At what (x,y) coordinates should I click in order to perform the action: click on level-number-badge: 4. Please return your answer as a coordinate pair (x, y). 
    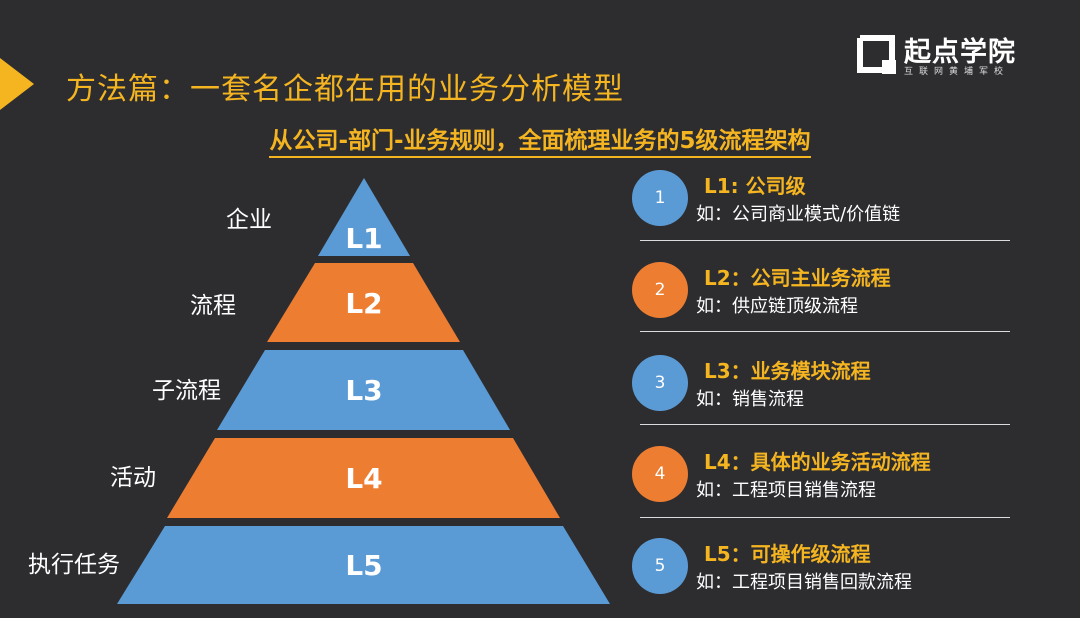
    Looking at the image, I should click on (660, 474).